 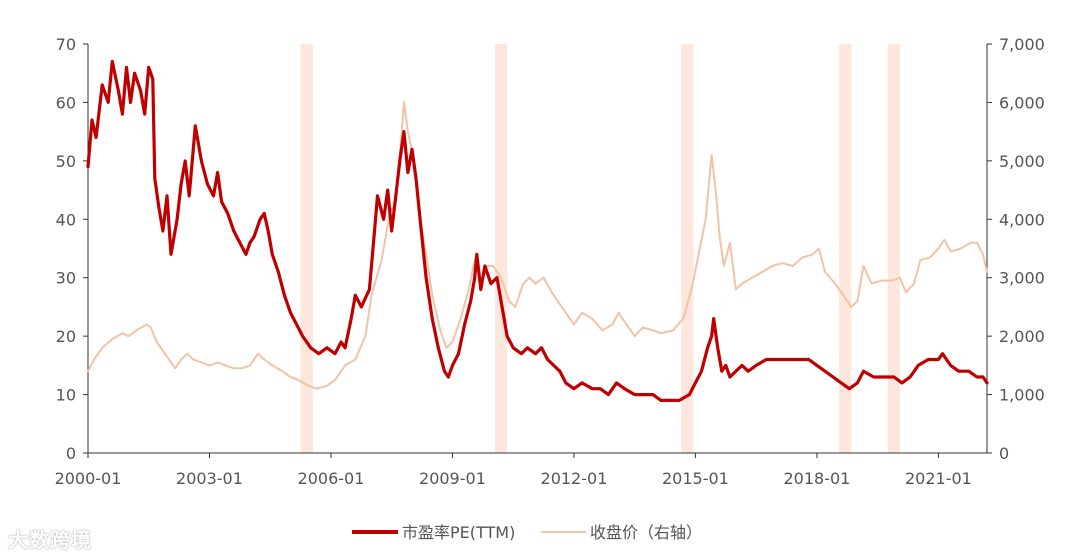 I want to click on right-tick-label: 4,000, so click(x=1022, y=219).